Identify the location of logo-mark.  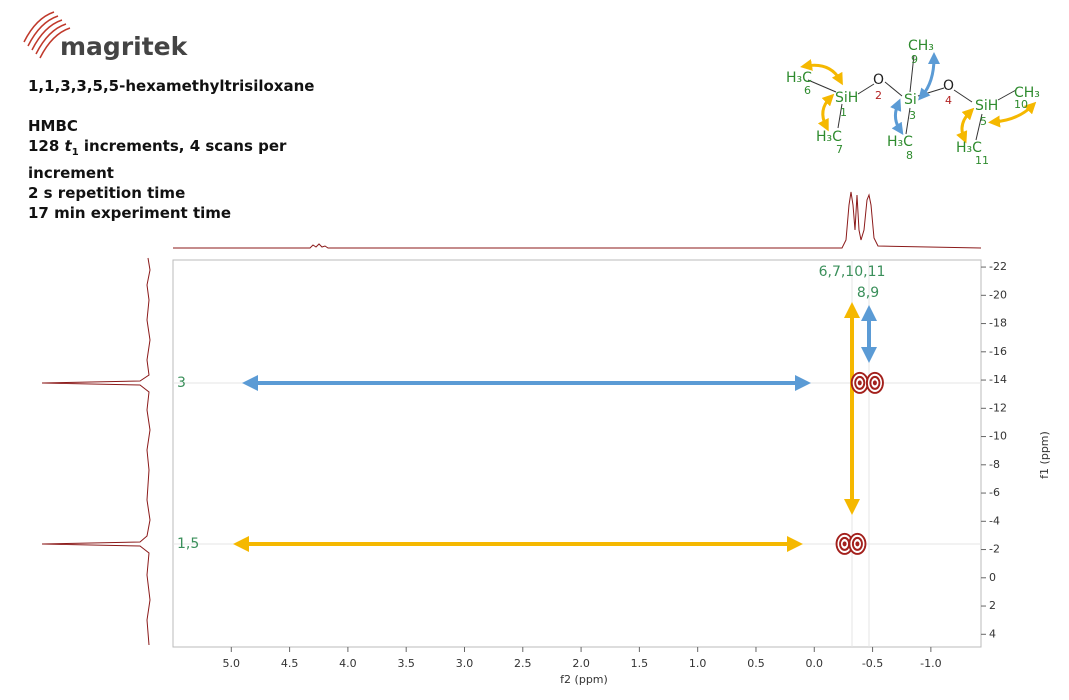
(47, 35).